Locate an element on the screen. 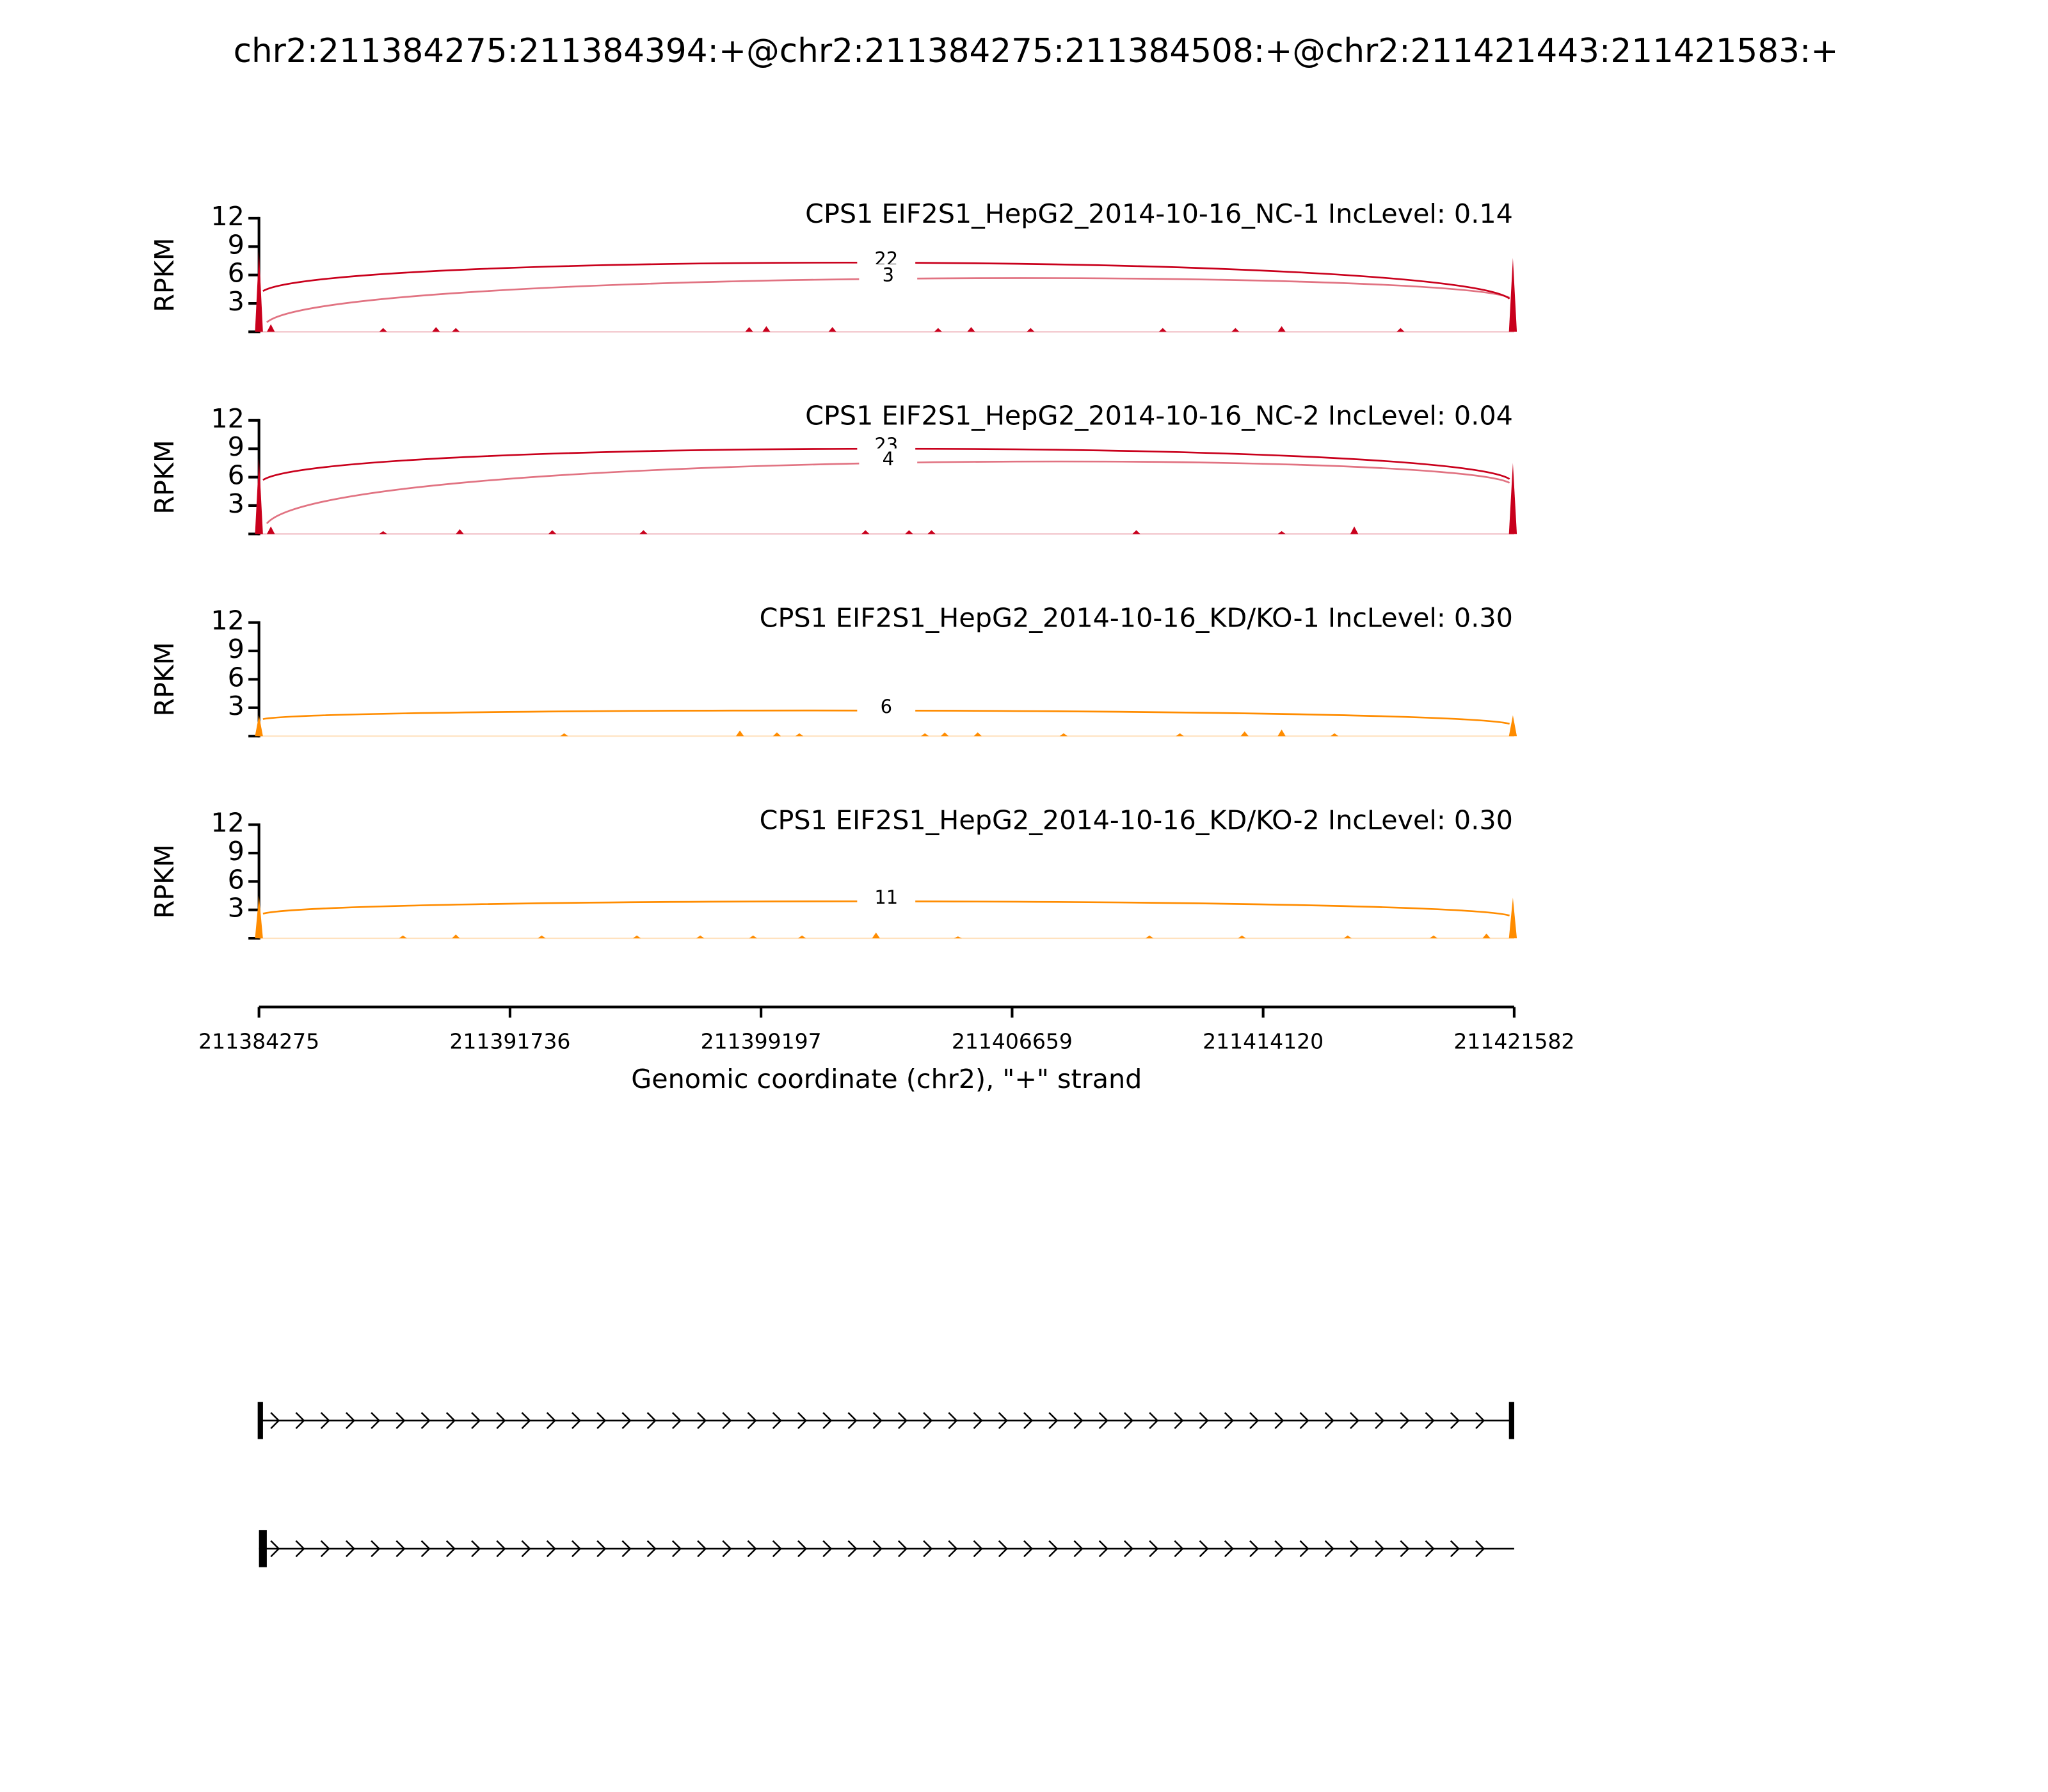 The width and height of the screenshot is (2048, 1792). exon is located at coordinates (263, 1548).